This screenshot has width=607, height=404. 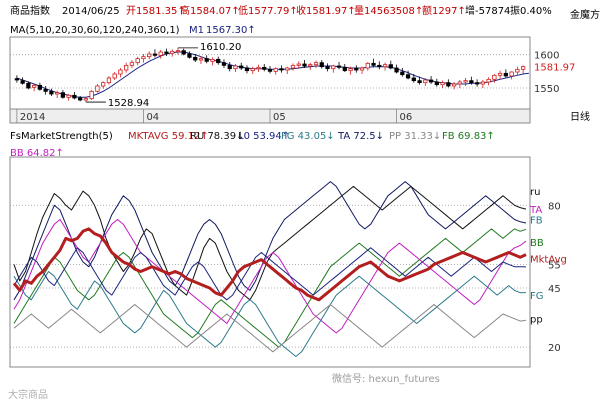 I want to click on header-title: 商品指数, so click(x=30, y=10).